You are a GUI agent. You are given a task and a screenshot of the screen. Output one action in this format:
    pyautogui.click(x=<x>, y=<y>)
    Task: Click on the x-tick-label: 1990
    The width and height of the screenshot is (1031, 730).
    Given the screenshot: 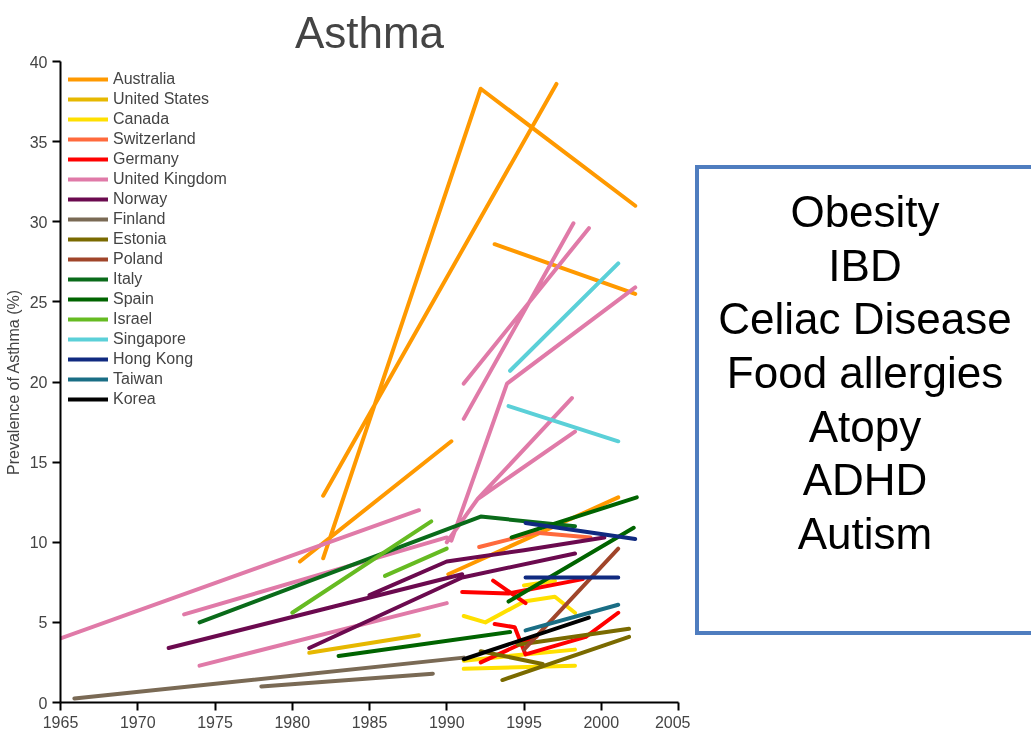 What is the action you would take?
    pyautogui.click(x=446, y=721)
    